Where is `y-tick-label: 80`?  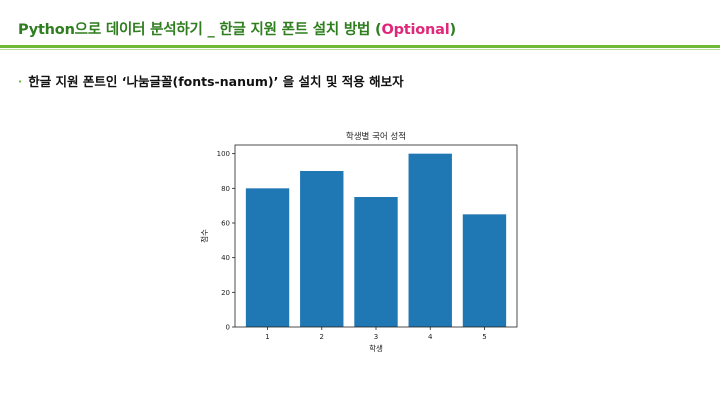 y-tick-label: 80 is located at coordinates (225, 189).